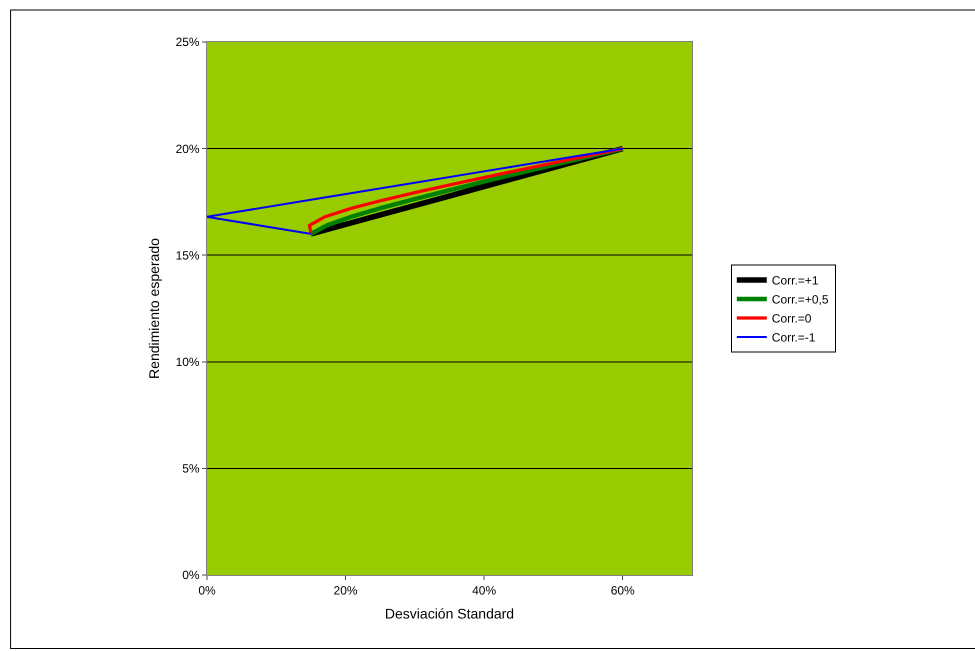 The height and width of the screenshot is (651, 975). Describe the element at coordinates (794, 337) in the screenshot. I see `legend-label: Corr.=-1` at that location.